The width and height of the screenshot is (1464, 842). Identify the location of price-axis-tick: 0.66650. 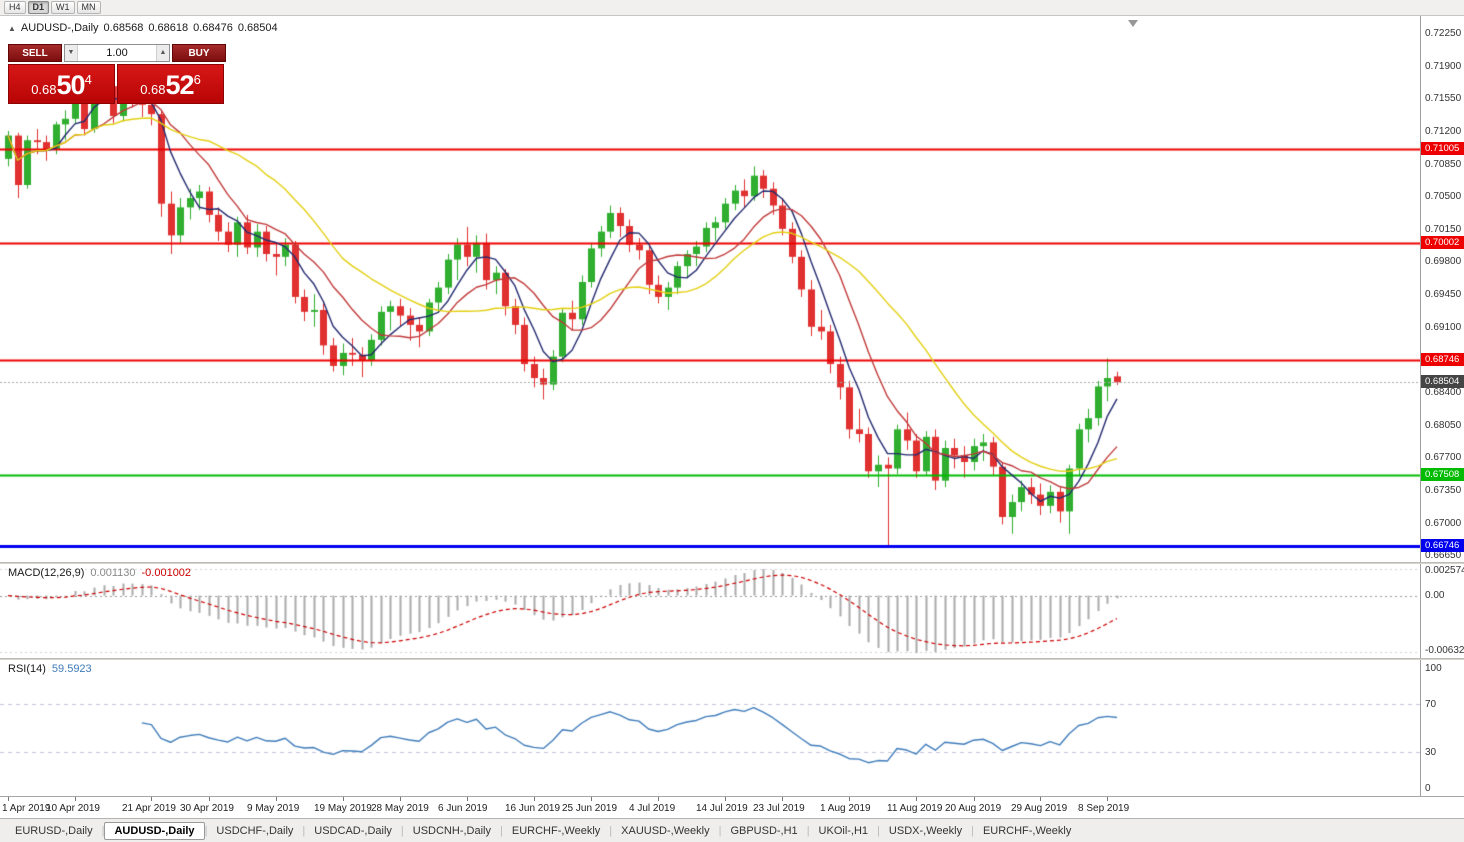
(1443, 556).